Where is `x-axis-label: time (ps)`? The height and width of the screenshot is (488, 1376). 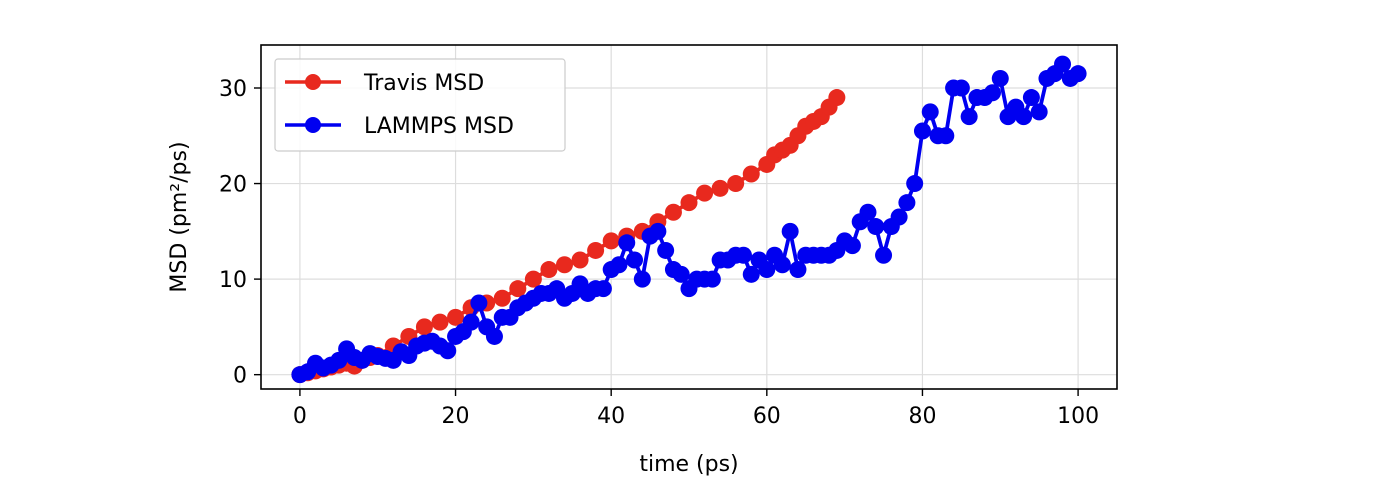
x-axis-label: time (ps) is located at coordinates (688, 464).